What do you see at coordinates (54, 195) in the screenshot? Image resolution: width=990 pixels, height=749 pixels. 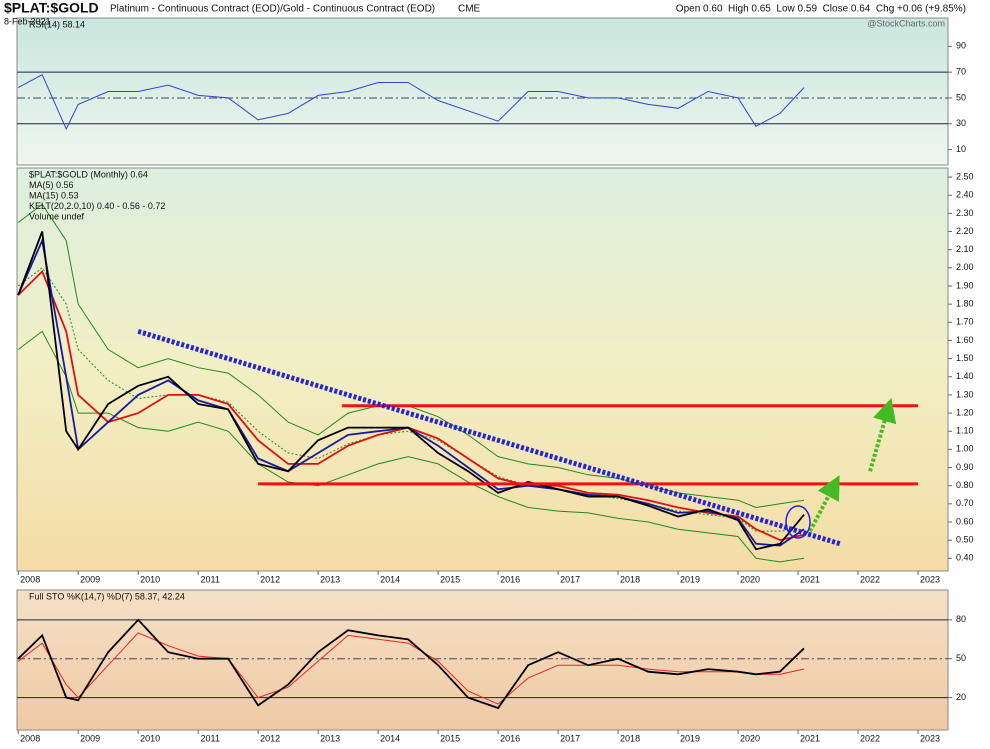 I see `legend-entry: MA(15) 0.53` at bounding box center [54, 195].